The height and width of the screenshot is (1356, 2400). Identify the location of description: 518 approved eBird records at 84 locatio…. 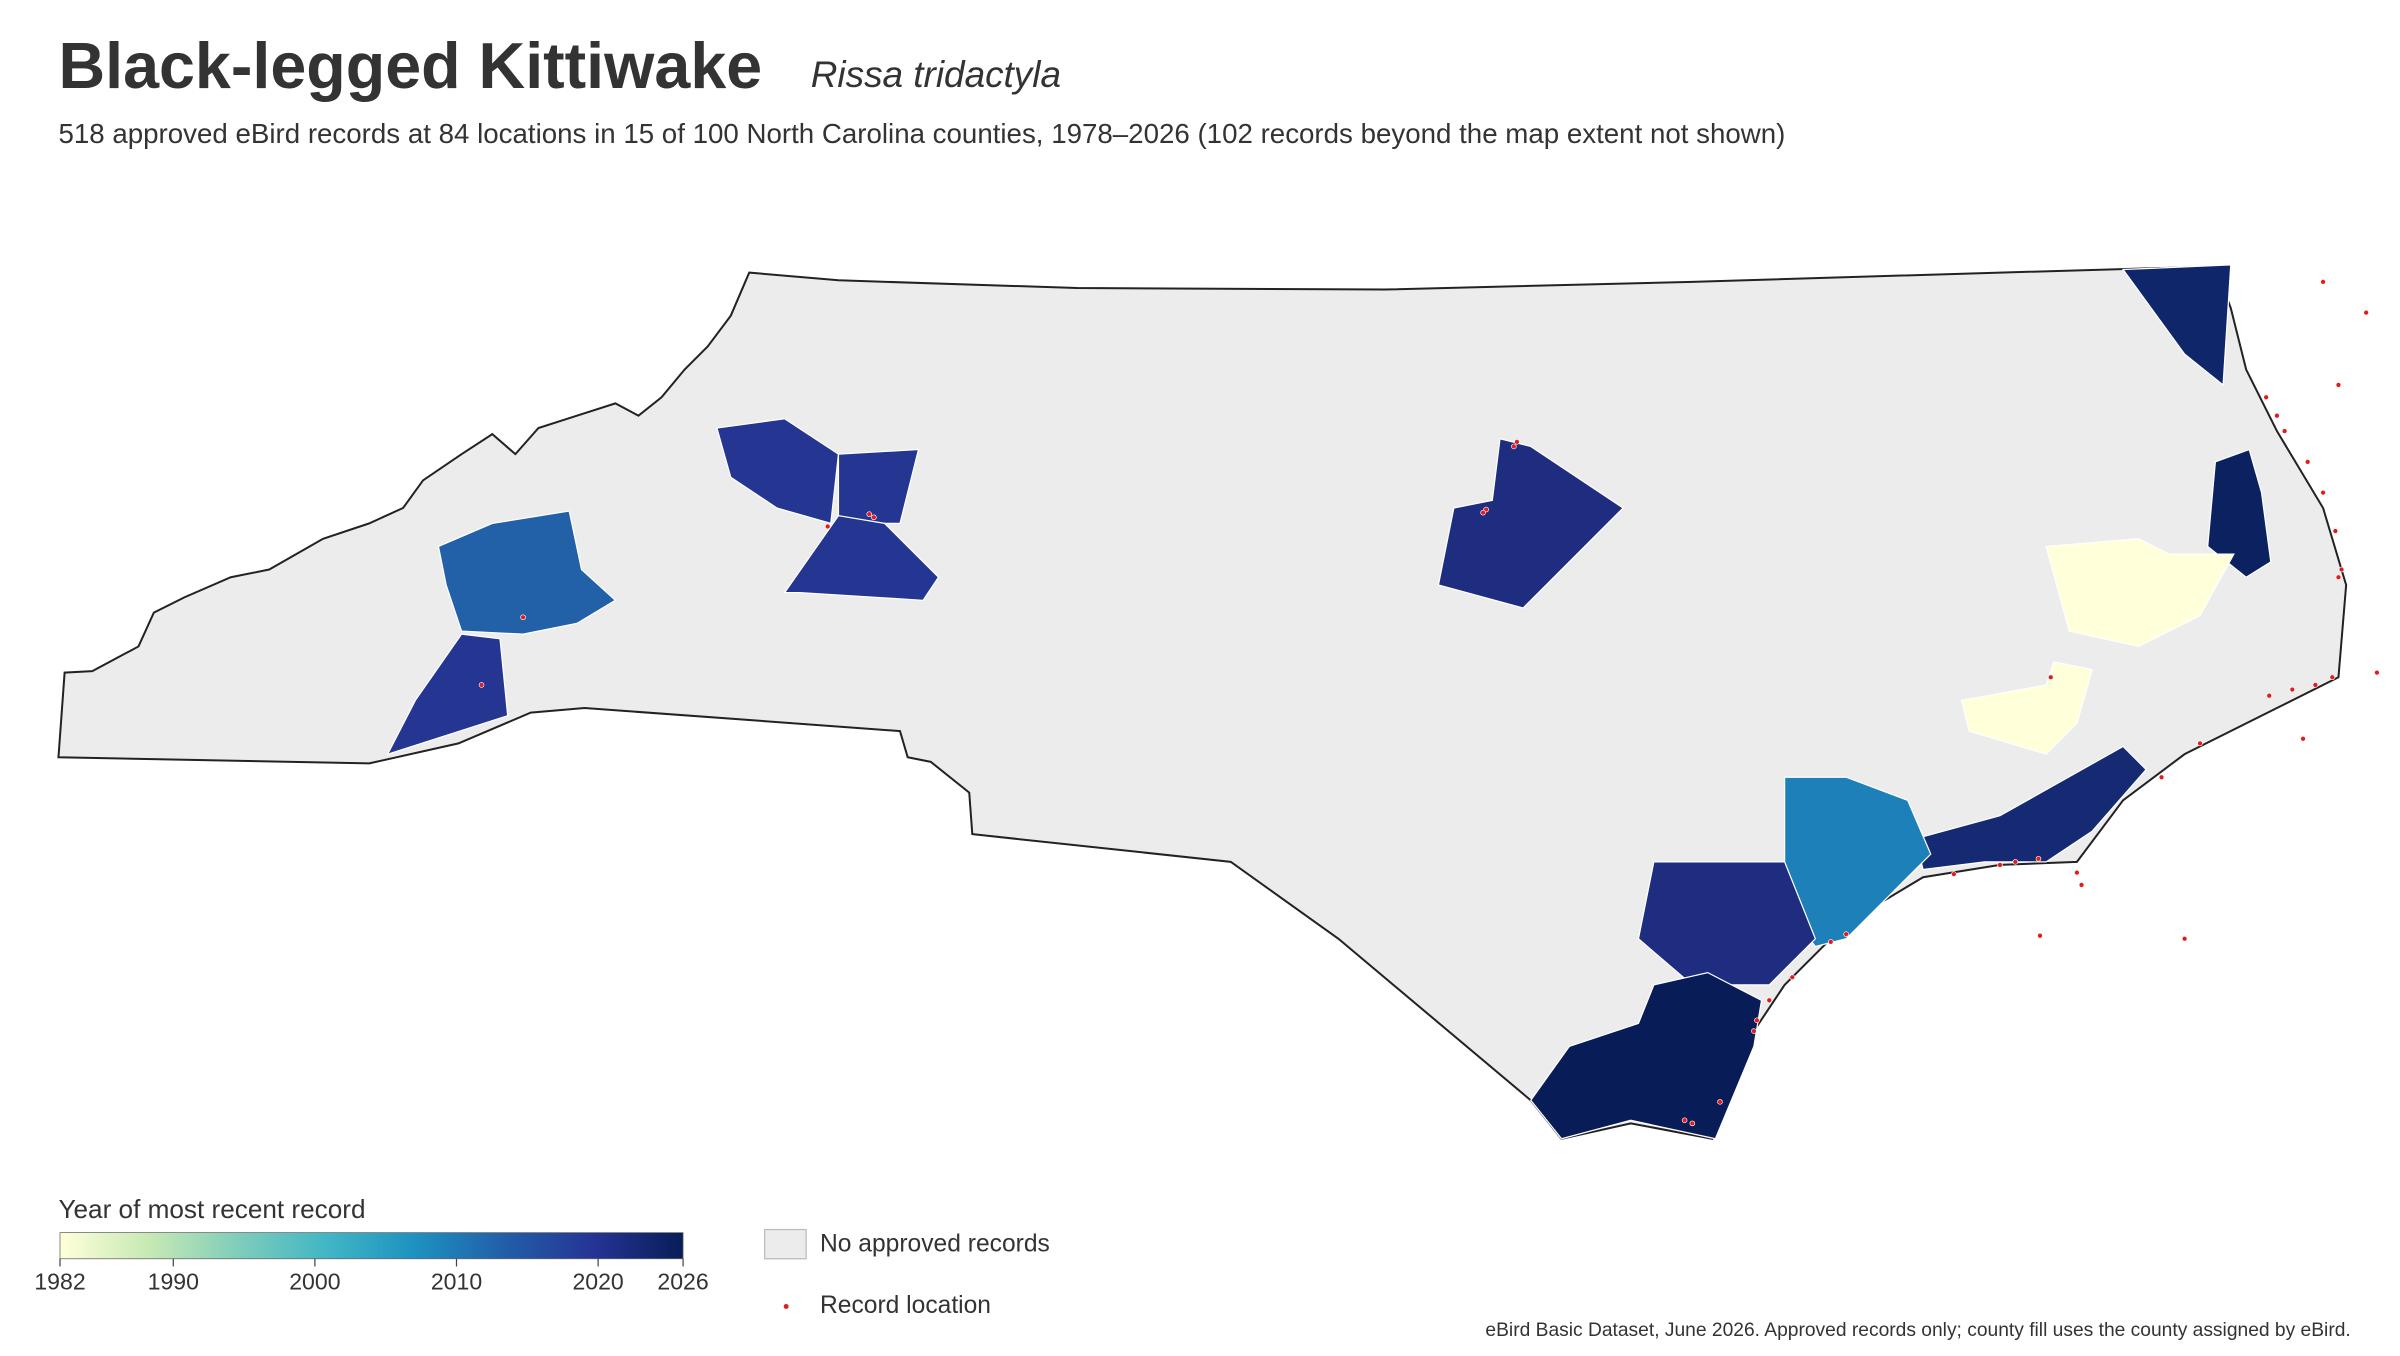
(921, 133).